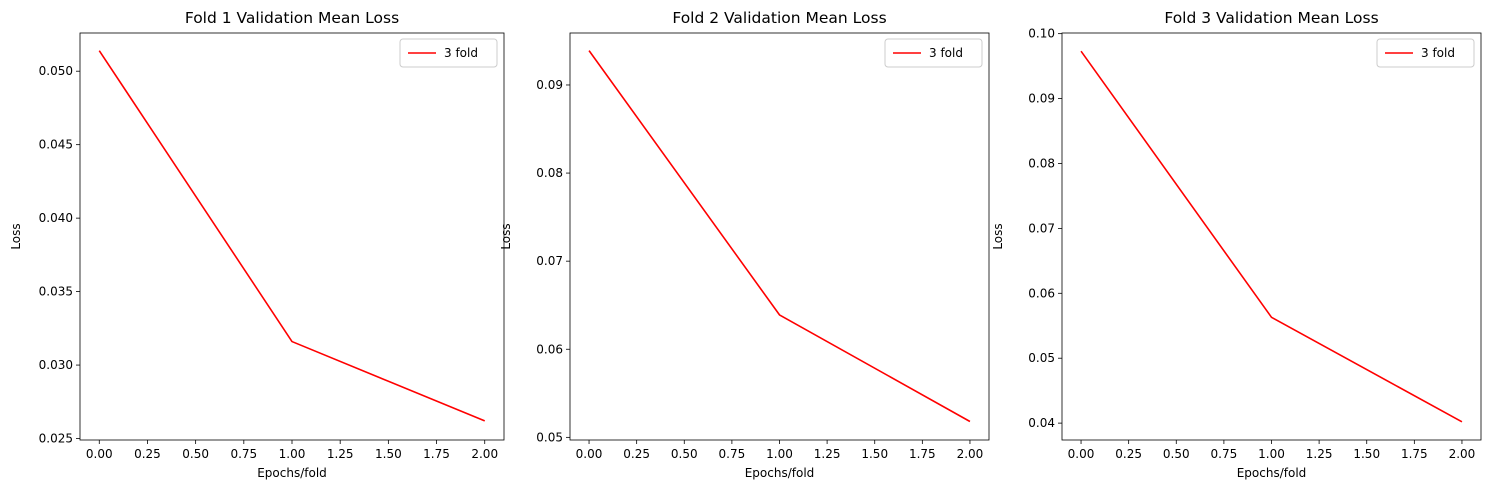  Describe the element at coordinates (292, 18) in the screenshot. I see `chart-title: Fold 1 Validation Mean Loss` at that location.